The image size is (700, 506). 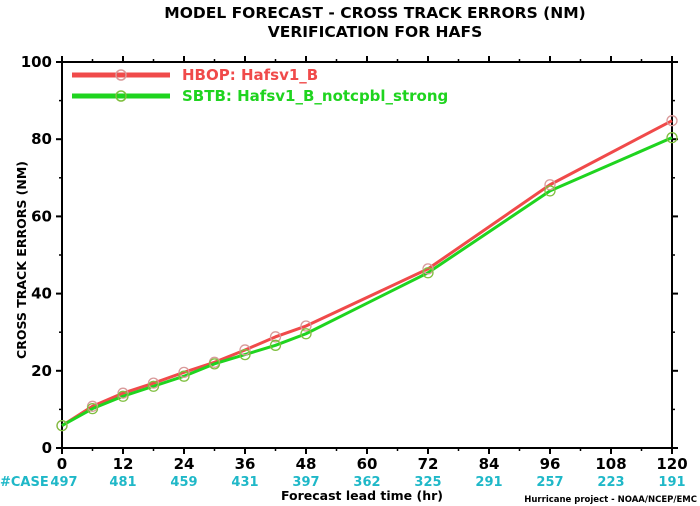 I want to click on case-count: 223, so click(x=610, y=482).